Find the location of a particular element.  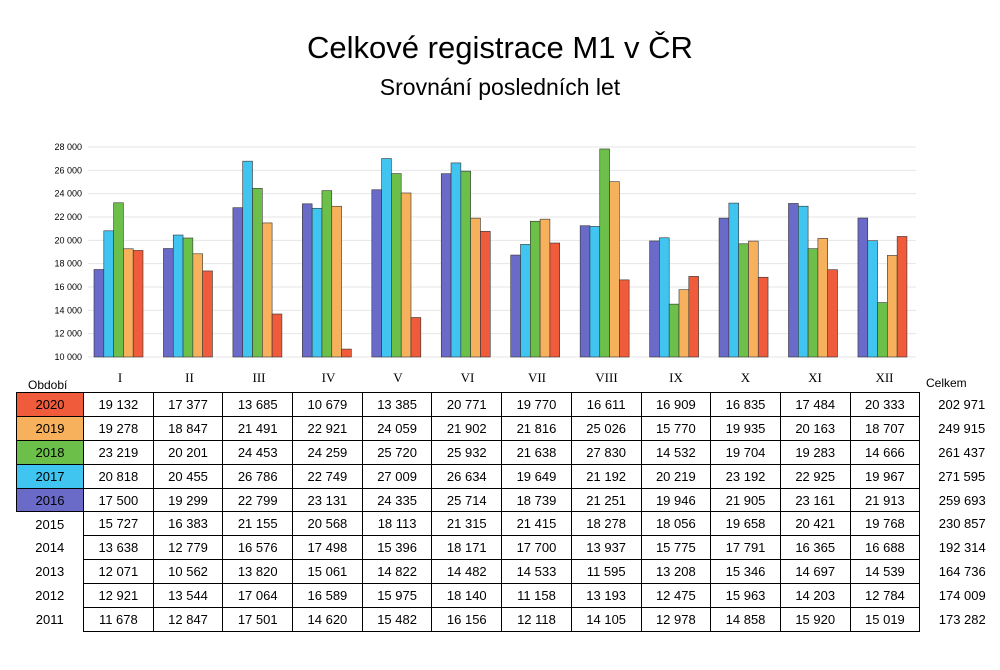

bar-2019-IV is located at coordinates (336, 281).